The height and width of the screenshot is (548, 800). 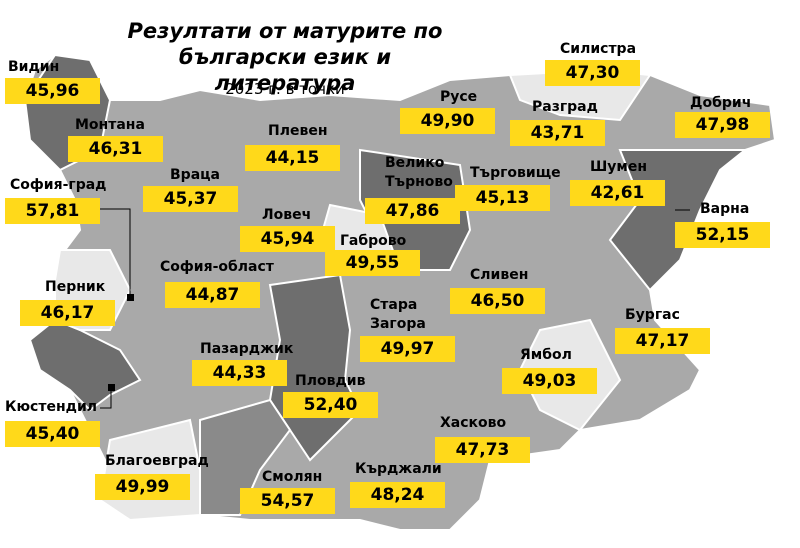 I want to click on region-name: Смолян, so click(x=292, y=477).